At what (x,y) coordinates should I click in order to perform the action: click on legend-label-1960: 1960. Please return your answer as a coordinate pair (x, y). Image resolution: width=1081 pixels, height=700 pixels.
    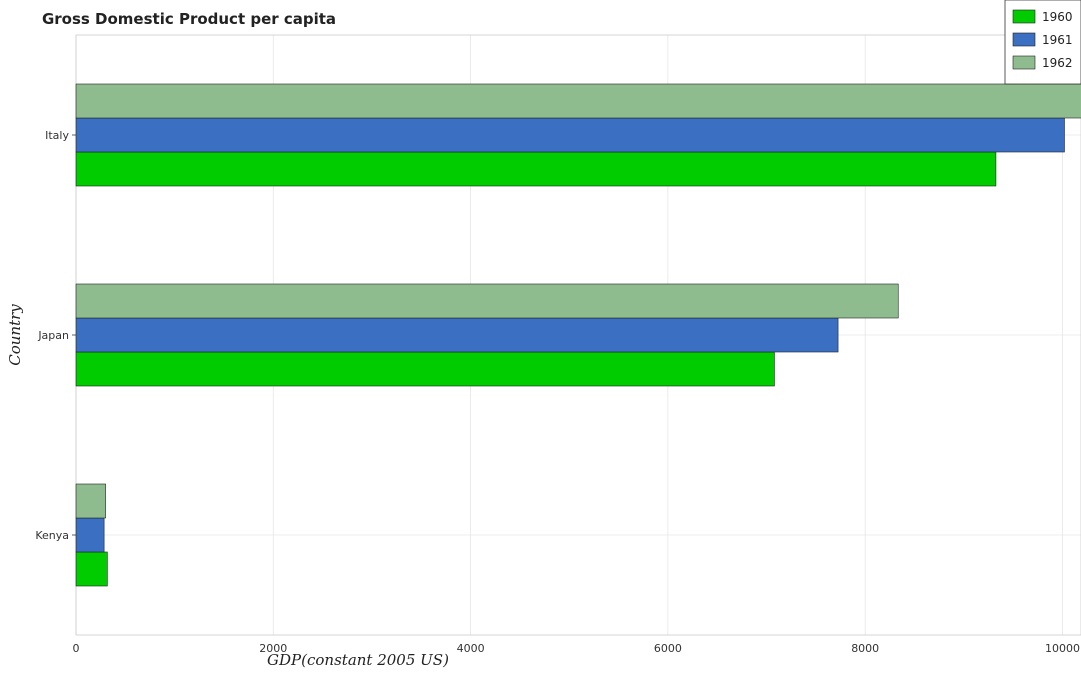
    Looking at the image, I should click on (1057, 17).